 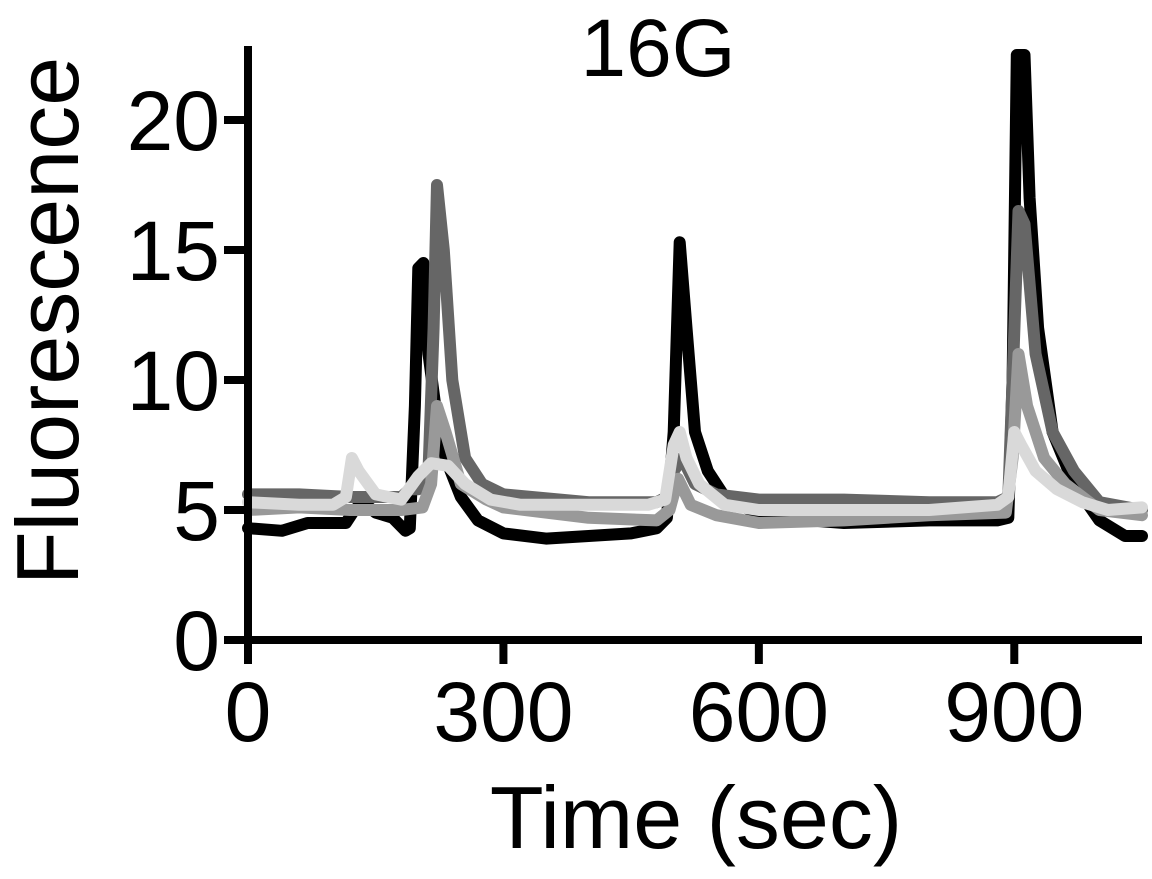 What do you see at coordinates (503, 712) in the screenshot?
I see `x-tick-label: 300` at bounding box center [503, 712].